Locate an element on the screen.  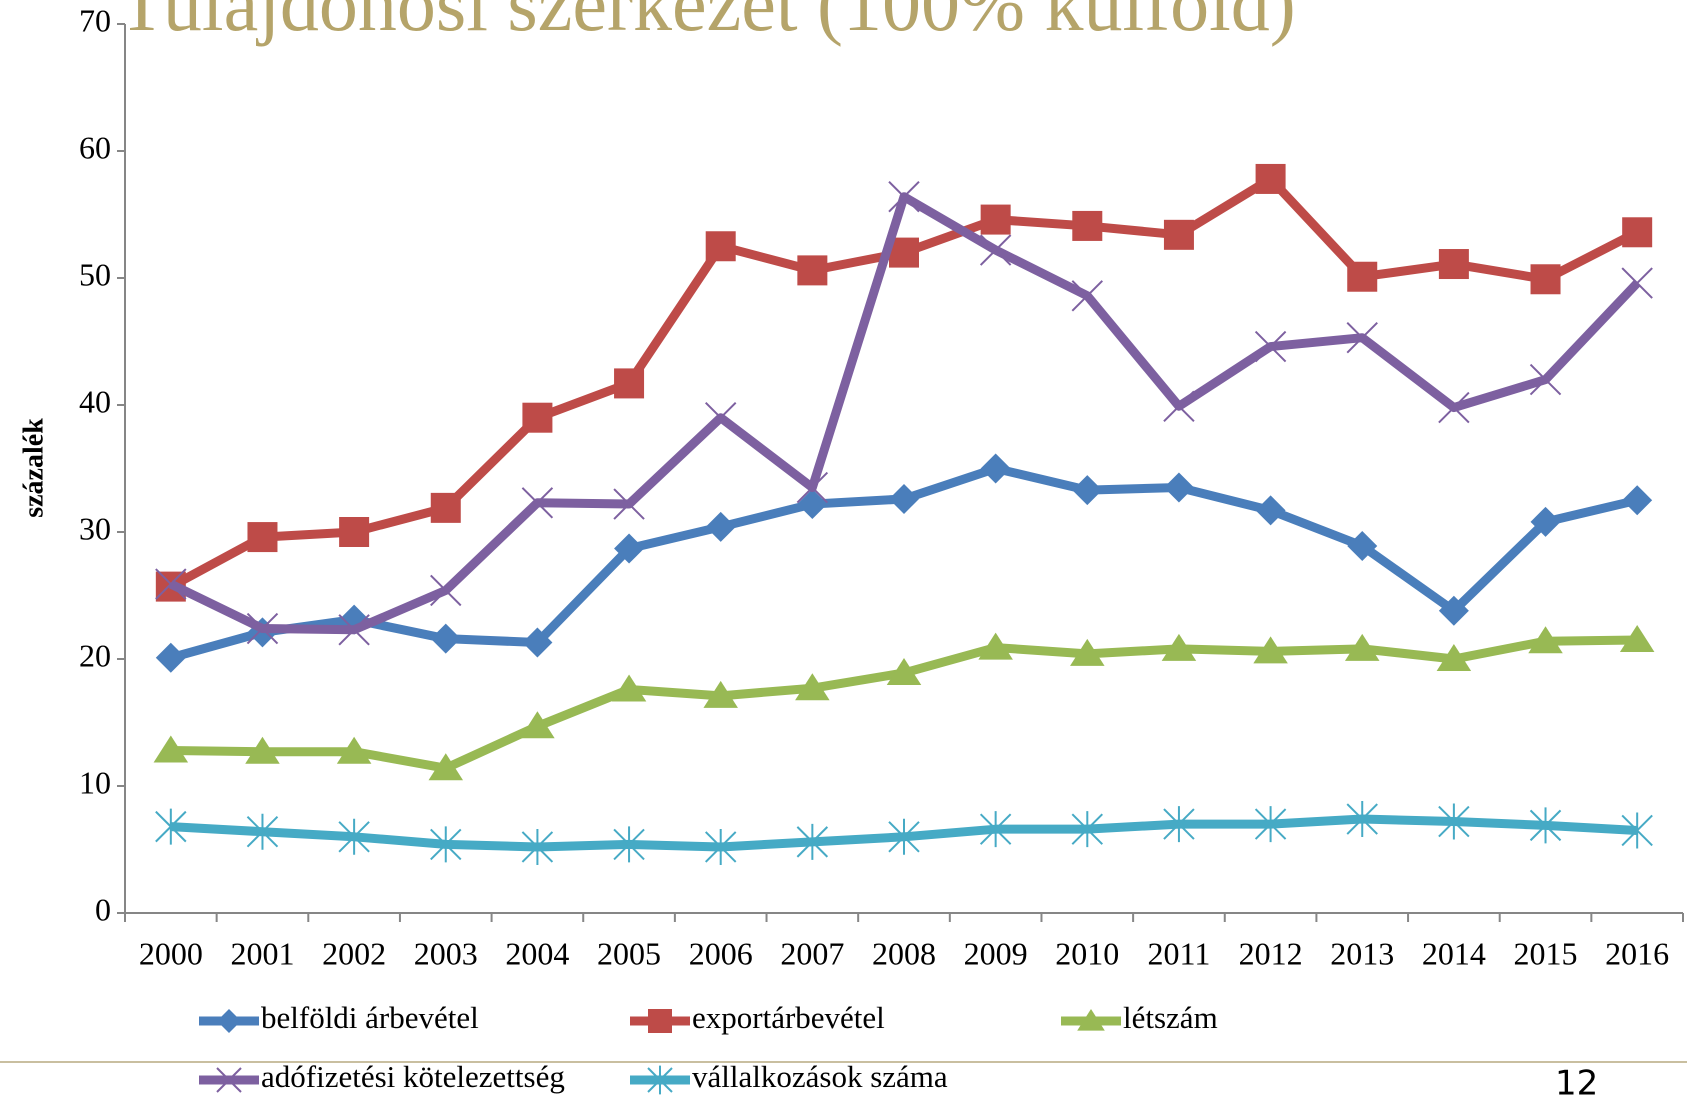
x-tick-label: 2011 is located at coordinates (1179, 953).